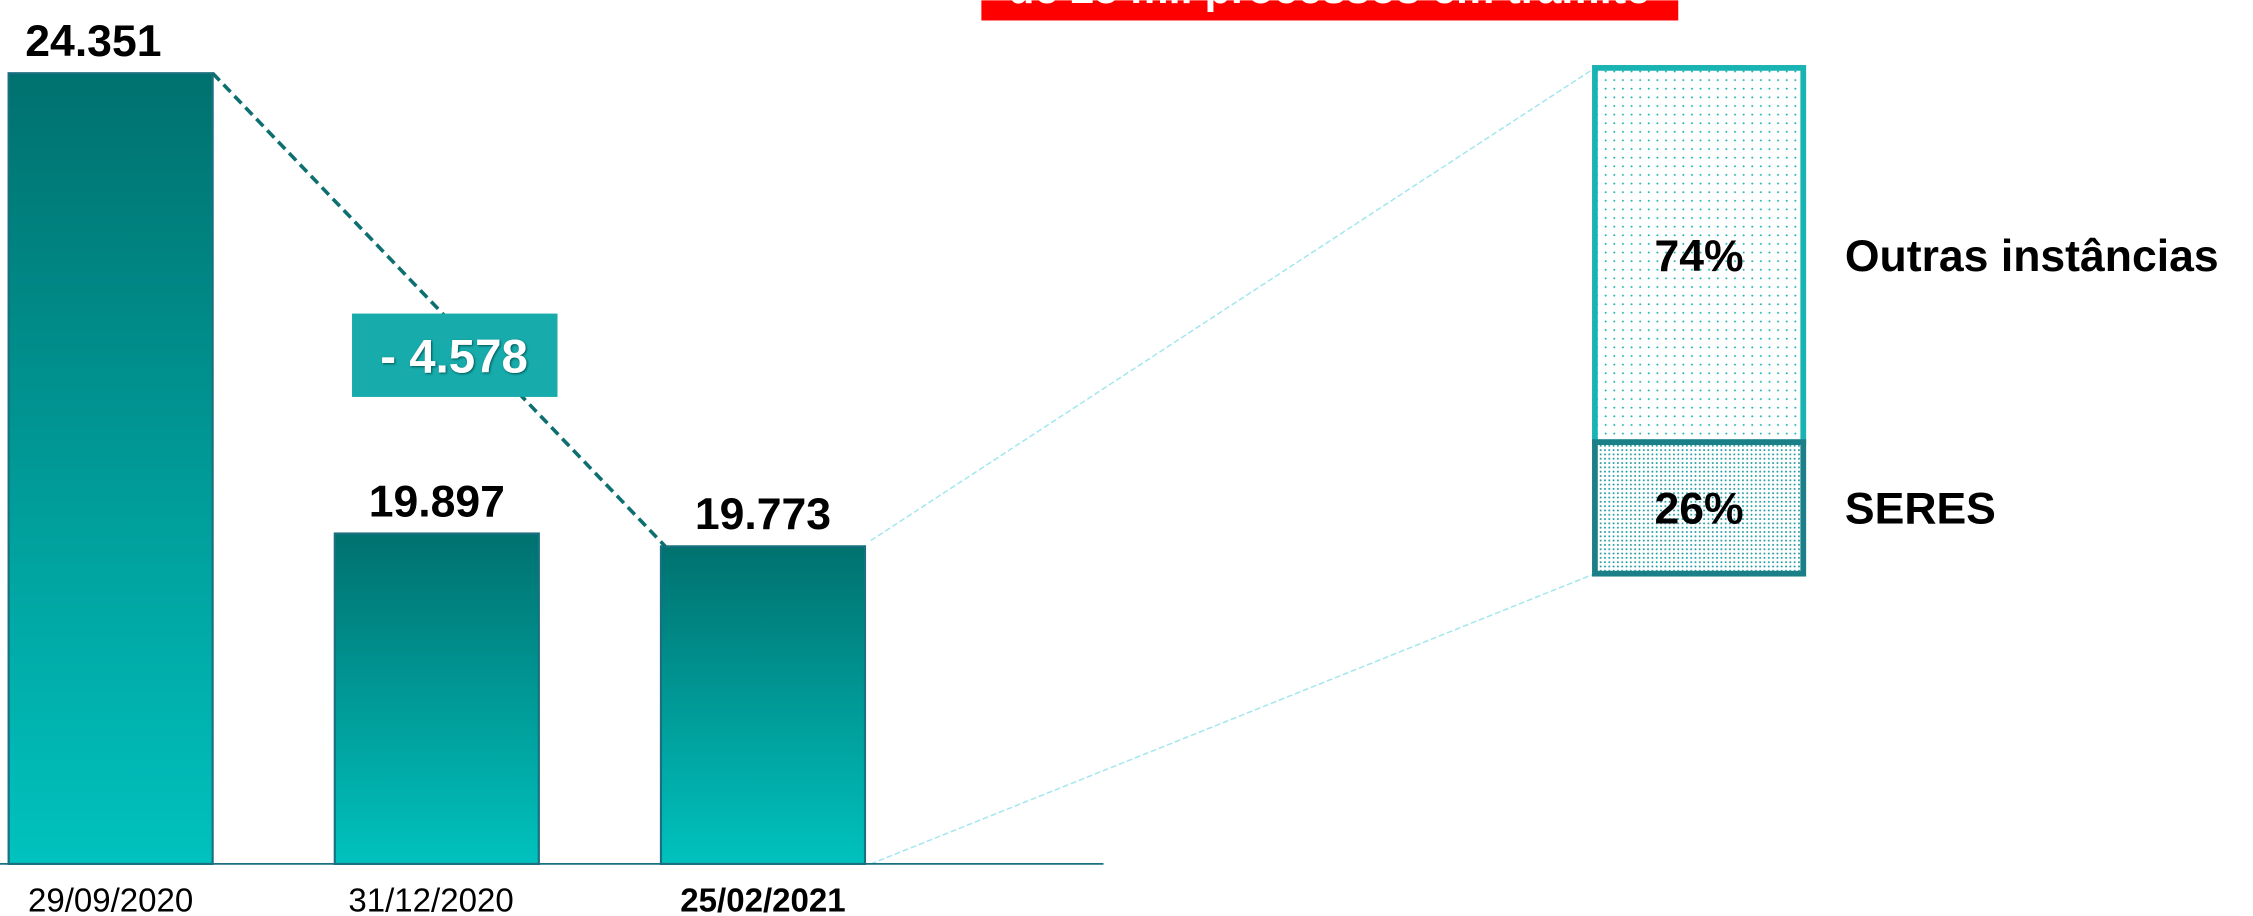 Image resolution: width=2253 pixels, height=916 pixels. Describe the element at coordinates (439, 309) in the screenshot. I see `trend-line` at that location.